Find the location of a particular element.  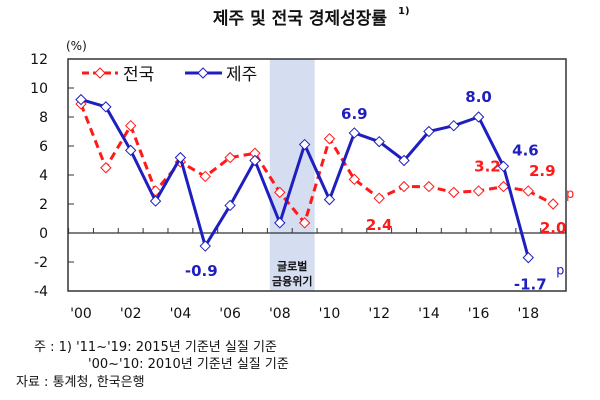

legend: 전국 제주 is located at coordinates (169, 75).